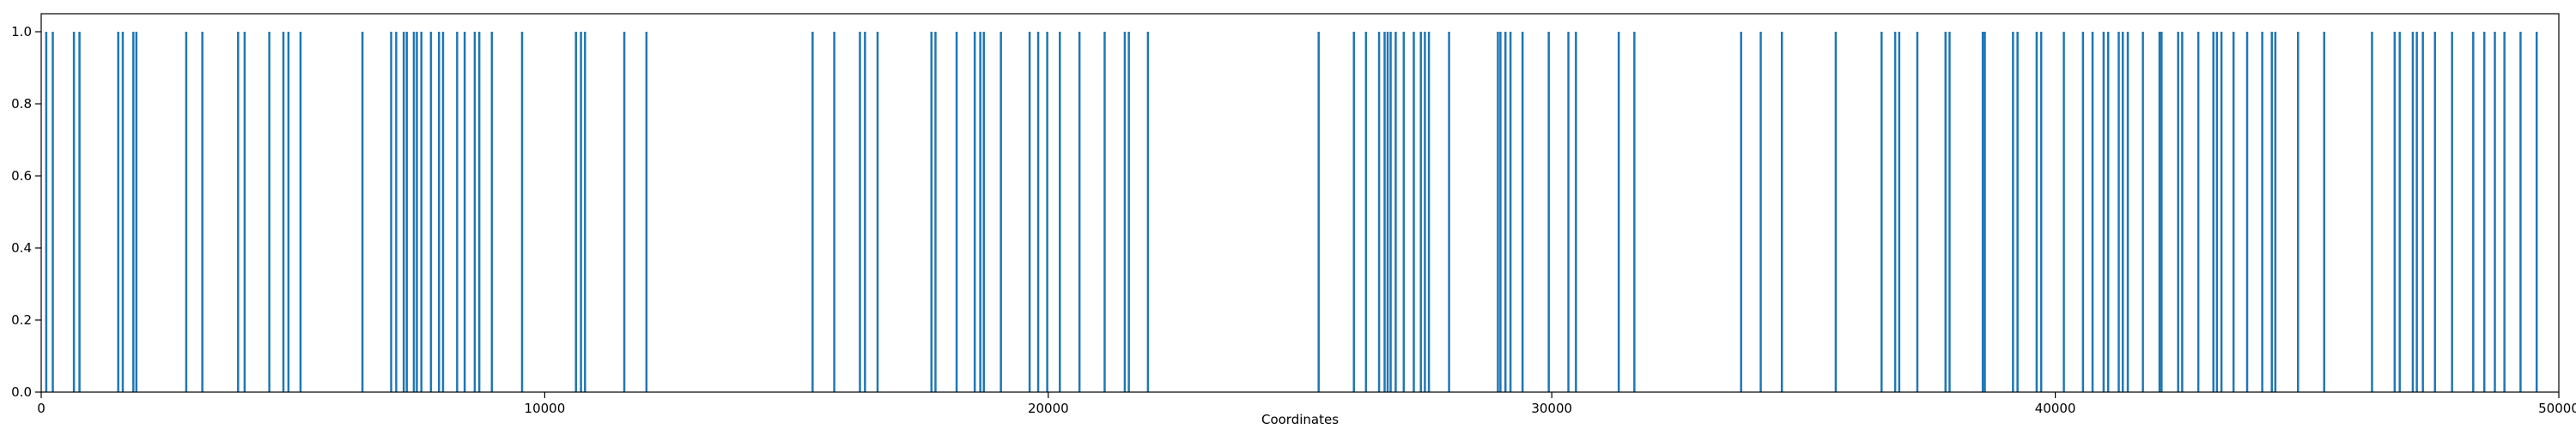  I want to click on x-axis-label: Coordinates, so click(1300, 420).